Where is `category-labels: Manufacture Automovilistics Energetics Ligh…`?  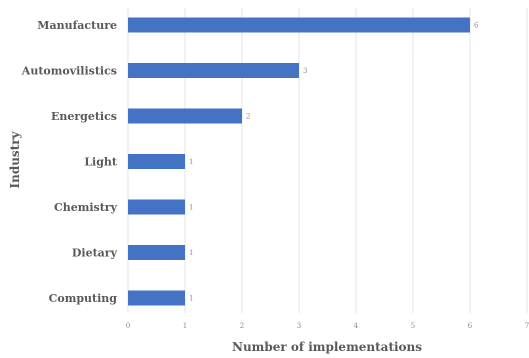
category-labels: Manufacture Automovilistics Energetics Ligh… is located at coordinates (69, 162).